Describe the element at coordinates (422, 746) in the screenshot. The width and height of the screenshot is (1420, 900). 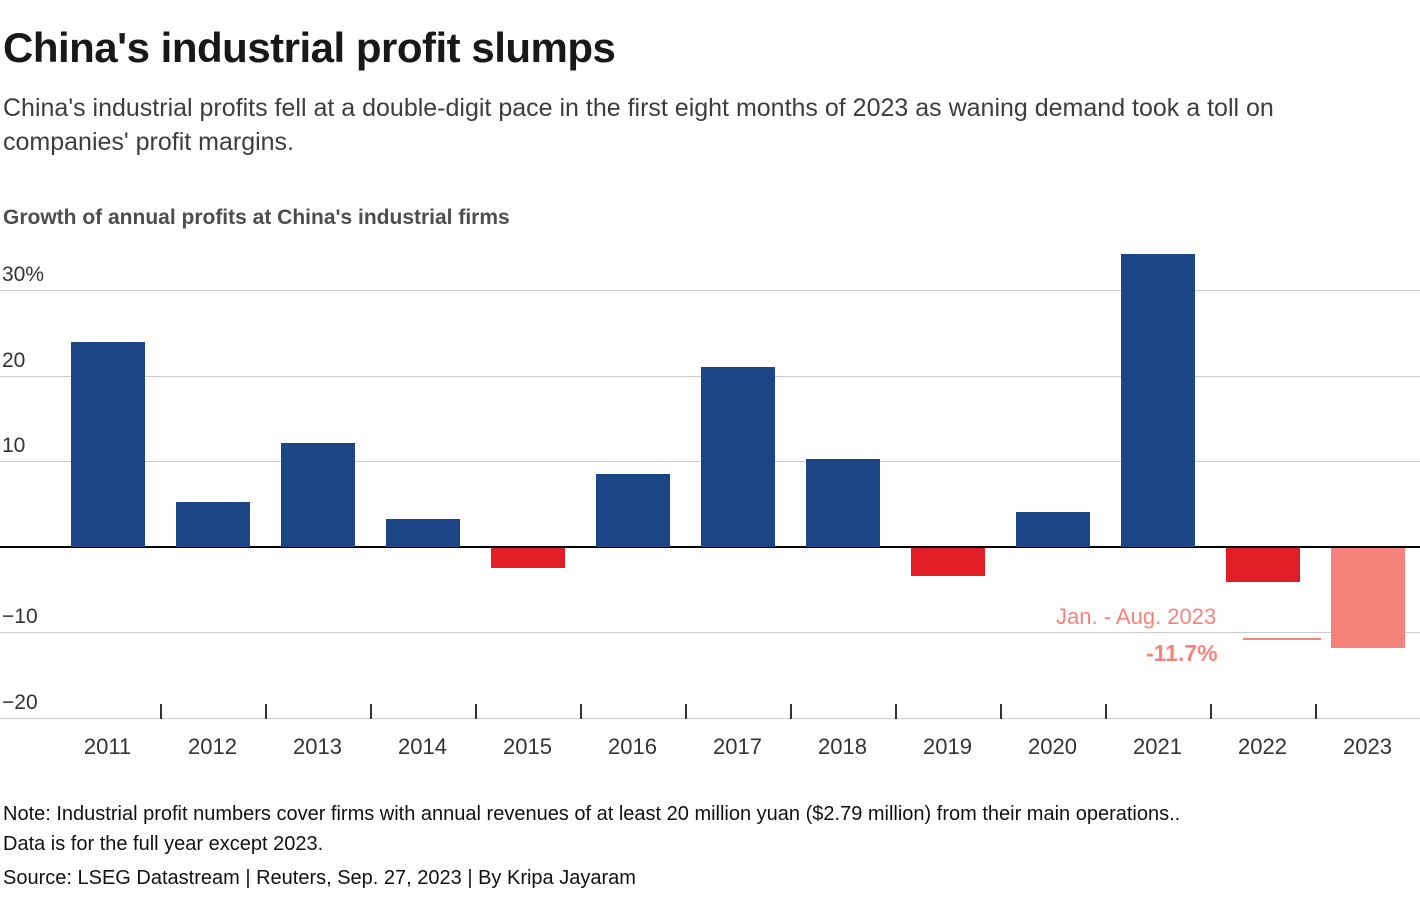
I see `x-axis-label: 2014` at that location.